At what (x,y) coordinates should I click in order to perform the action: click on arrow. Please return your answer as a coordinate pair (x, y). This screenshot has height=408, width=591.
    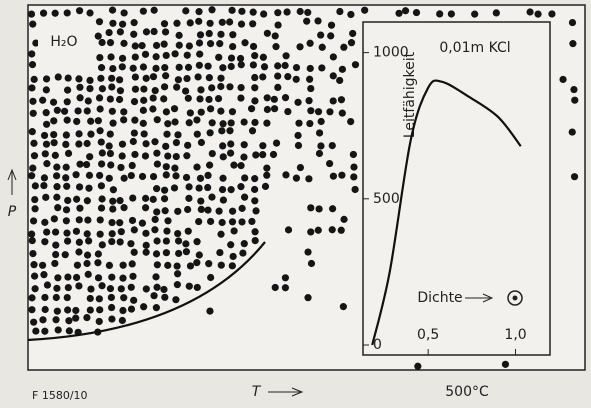
    Looking at the image, I should click on (12, 181).